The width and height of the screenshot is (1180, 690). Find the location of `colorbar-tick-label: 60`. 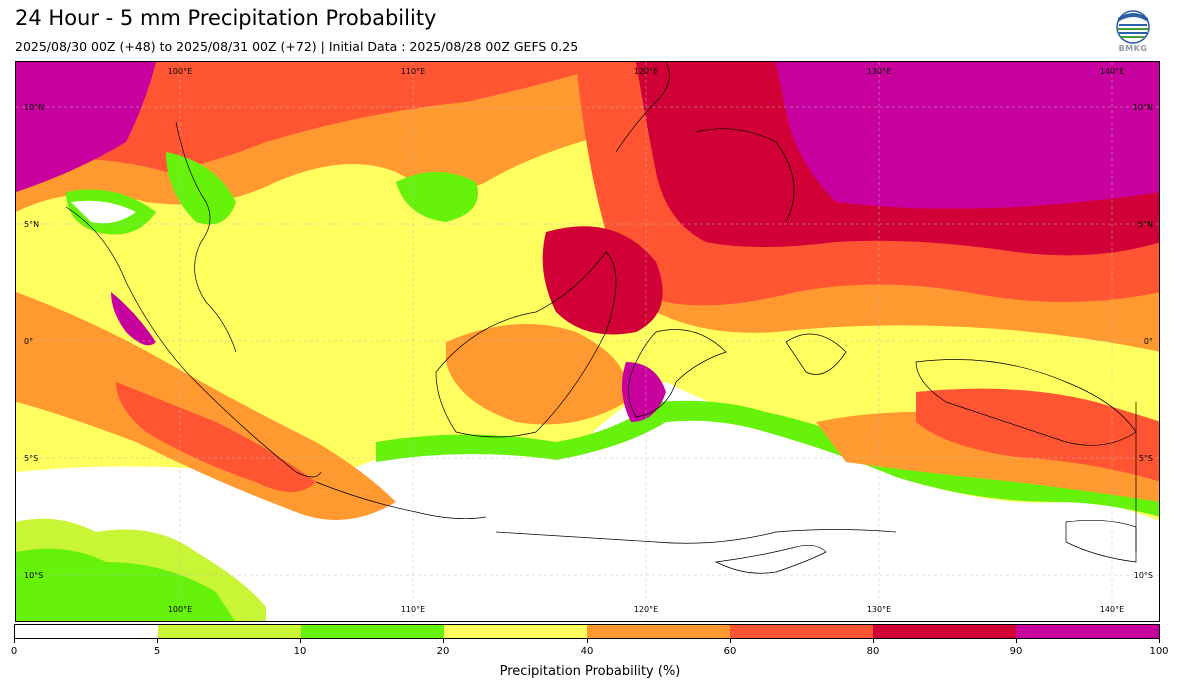

colorbar-tick-label: 60 is located at coordinates (730, 651).